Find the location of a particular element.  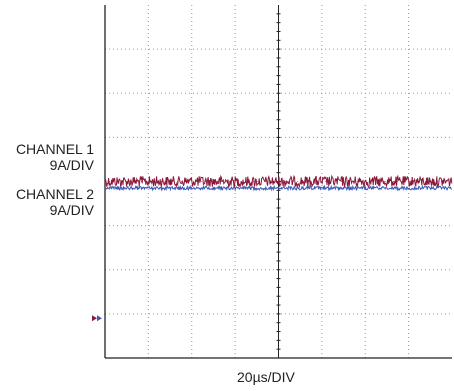

traces is located at coordinates (278, 183).